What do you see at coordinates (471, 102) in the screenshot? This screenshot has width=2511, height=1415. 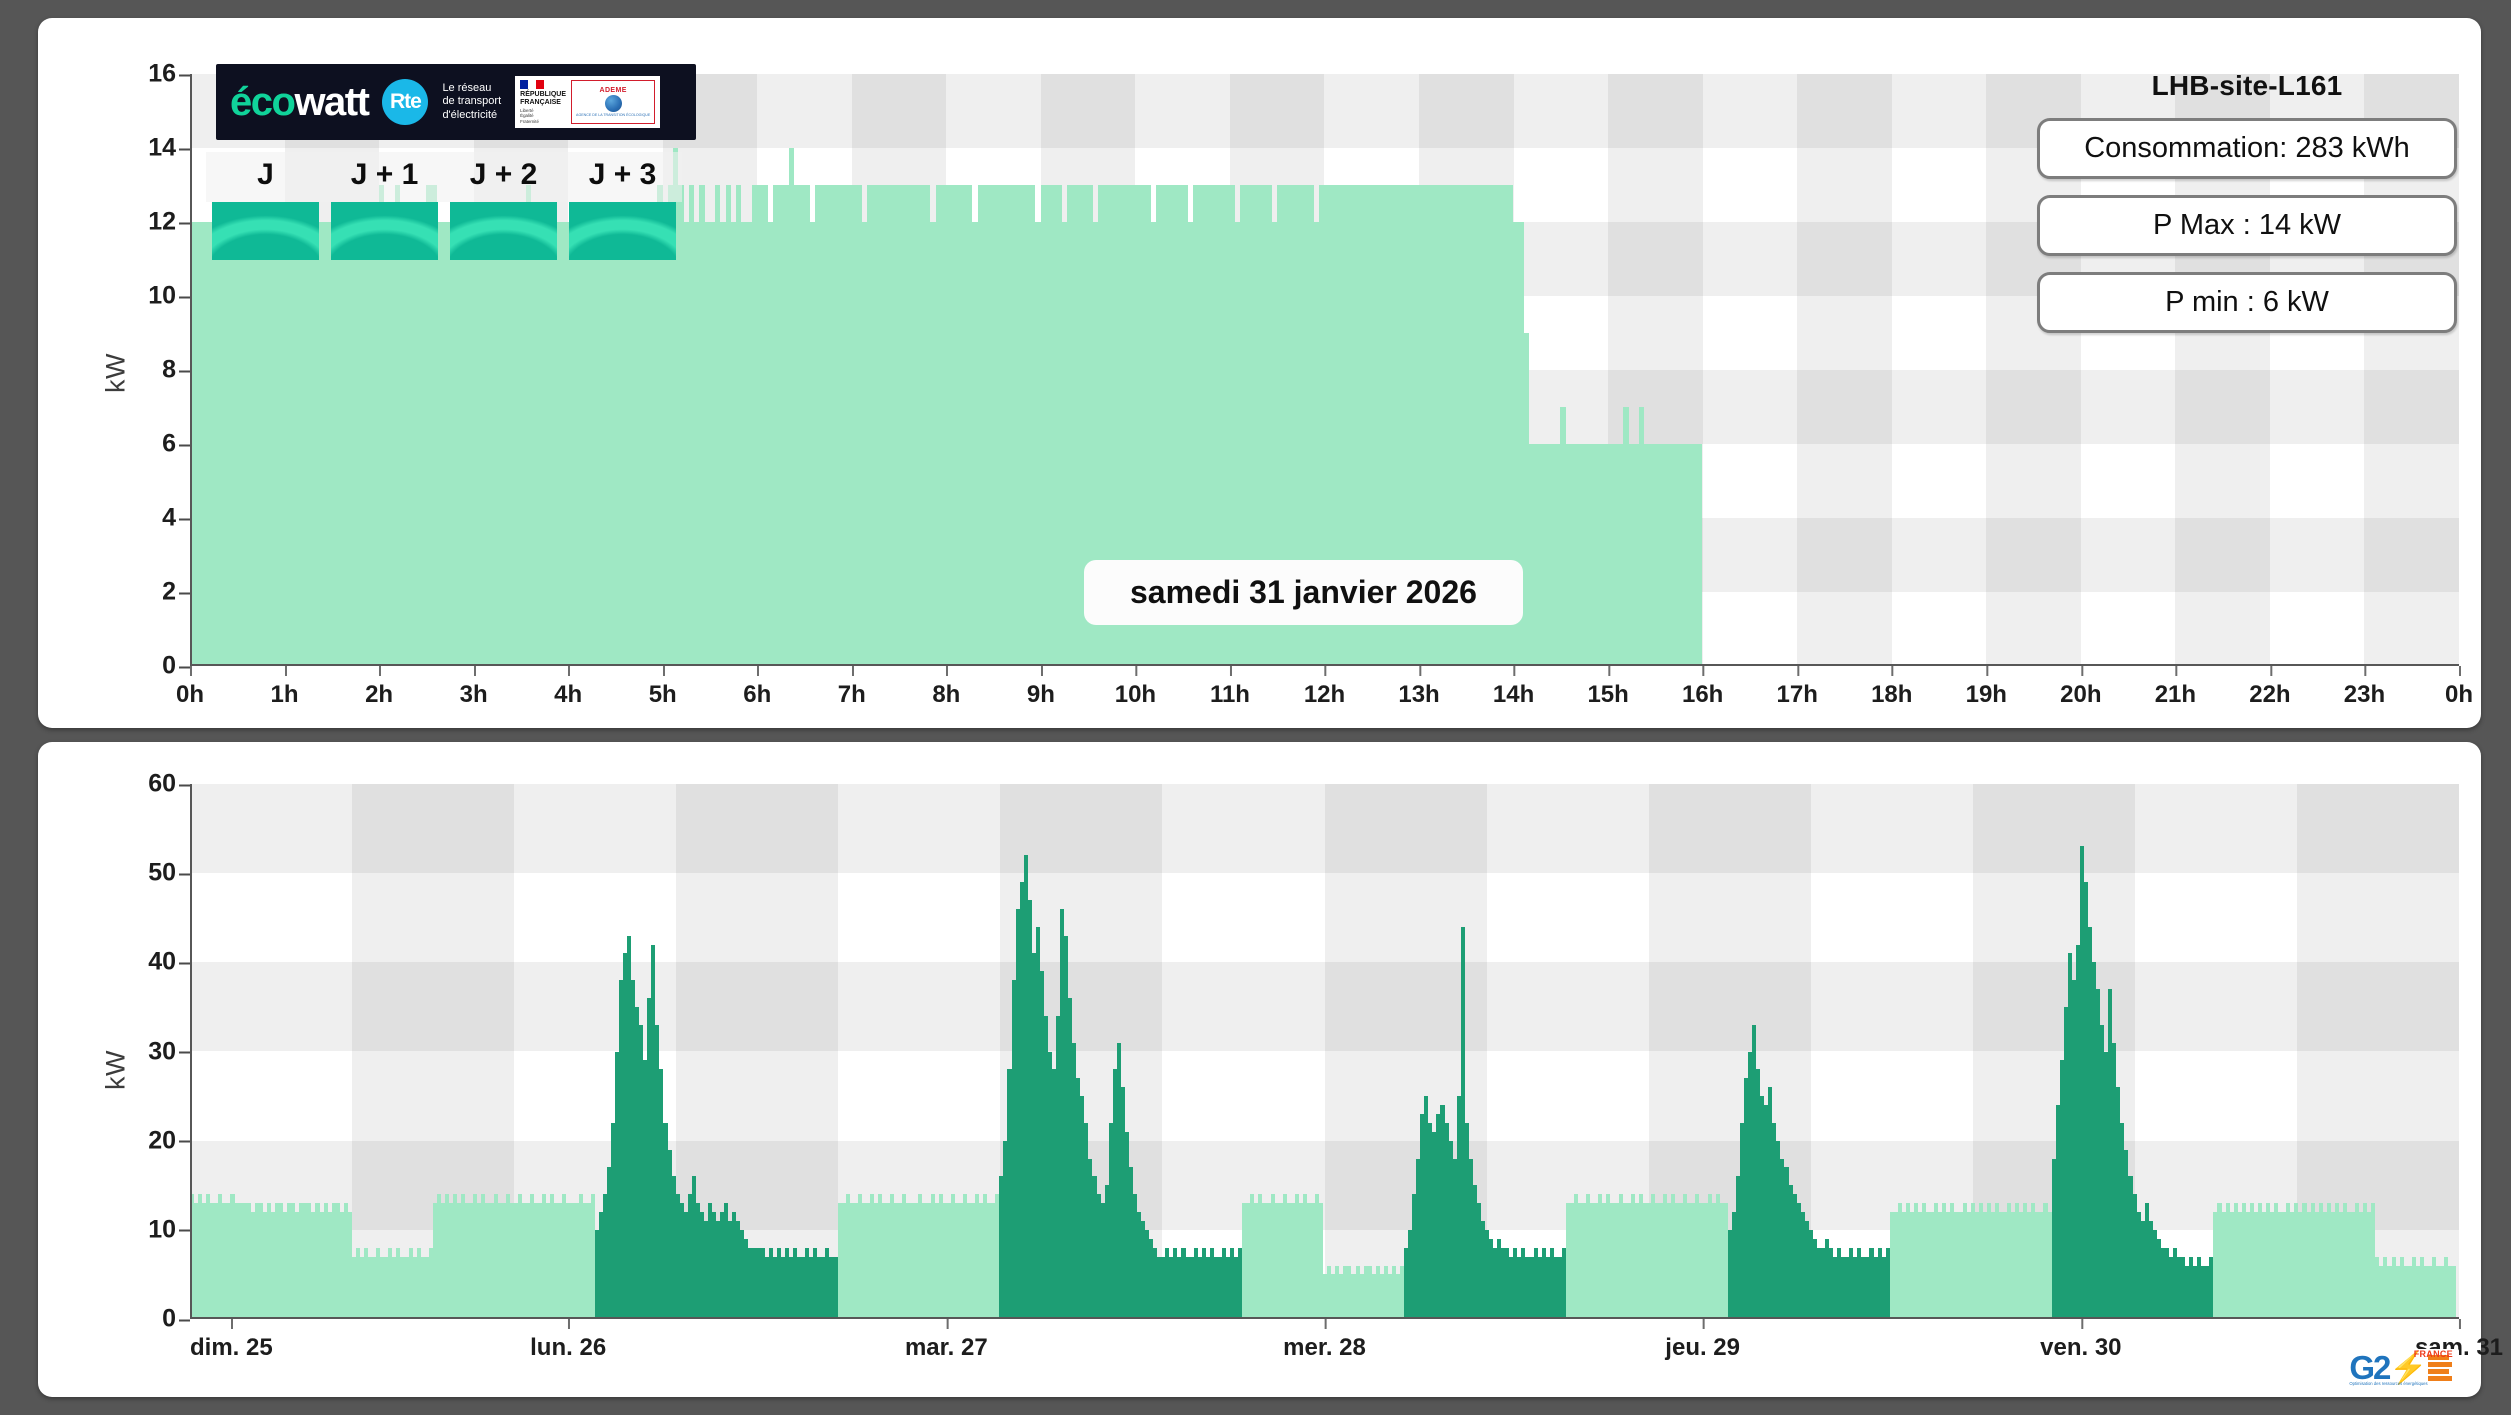 I see `rte-tagline: Le réseau de transport d'électricité` at bounding box center [471, 102].